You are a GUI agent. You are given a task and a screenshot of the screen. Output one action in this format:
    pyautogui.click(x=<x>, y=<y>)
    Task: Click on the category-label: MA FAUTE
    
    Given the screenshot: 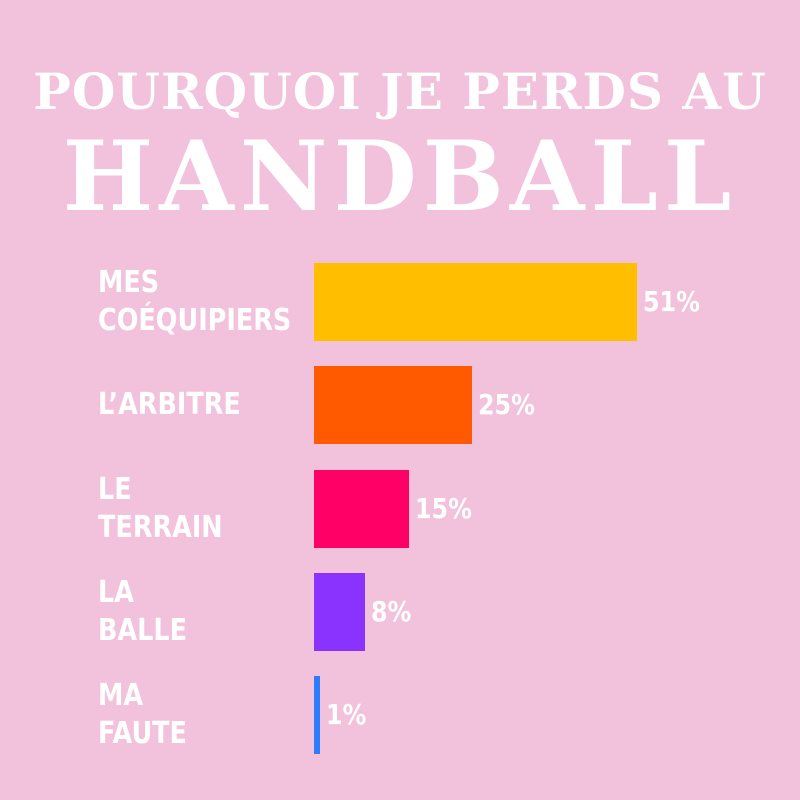 What is the action you would take?
    pyautogui.click(x=142, y=715)
    